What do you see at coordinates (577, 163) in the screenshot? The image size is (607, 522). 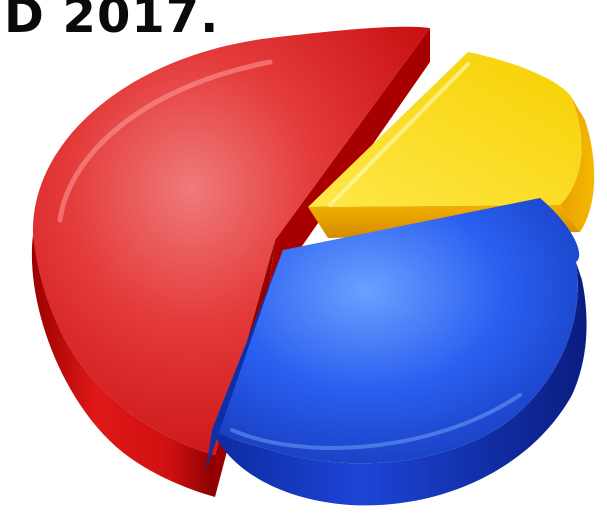 I see `yellow-slice-side` at bounding box center [577, 163].